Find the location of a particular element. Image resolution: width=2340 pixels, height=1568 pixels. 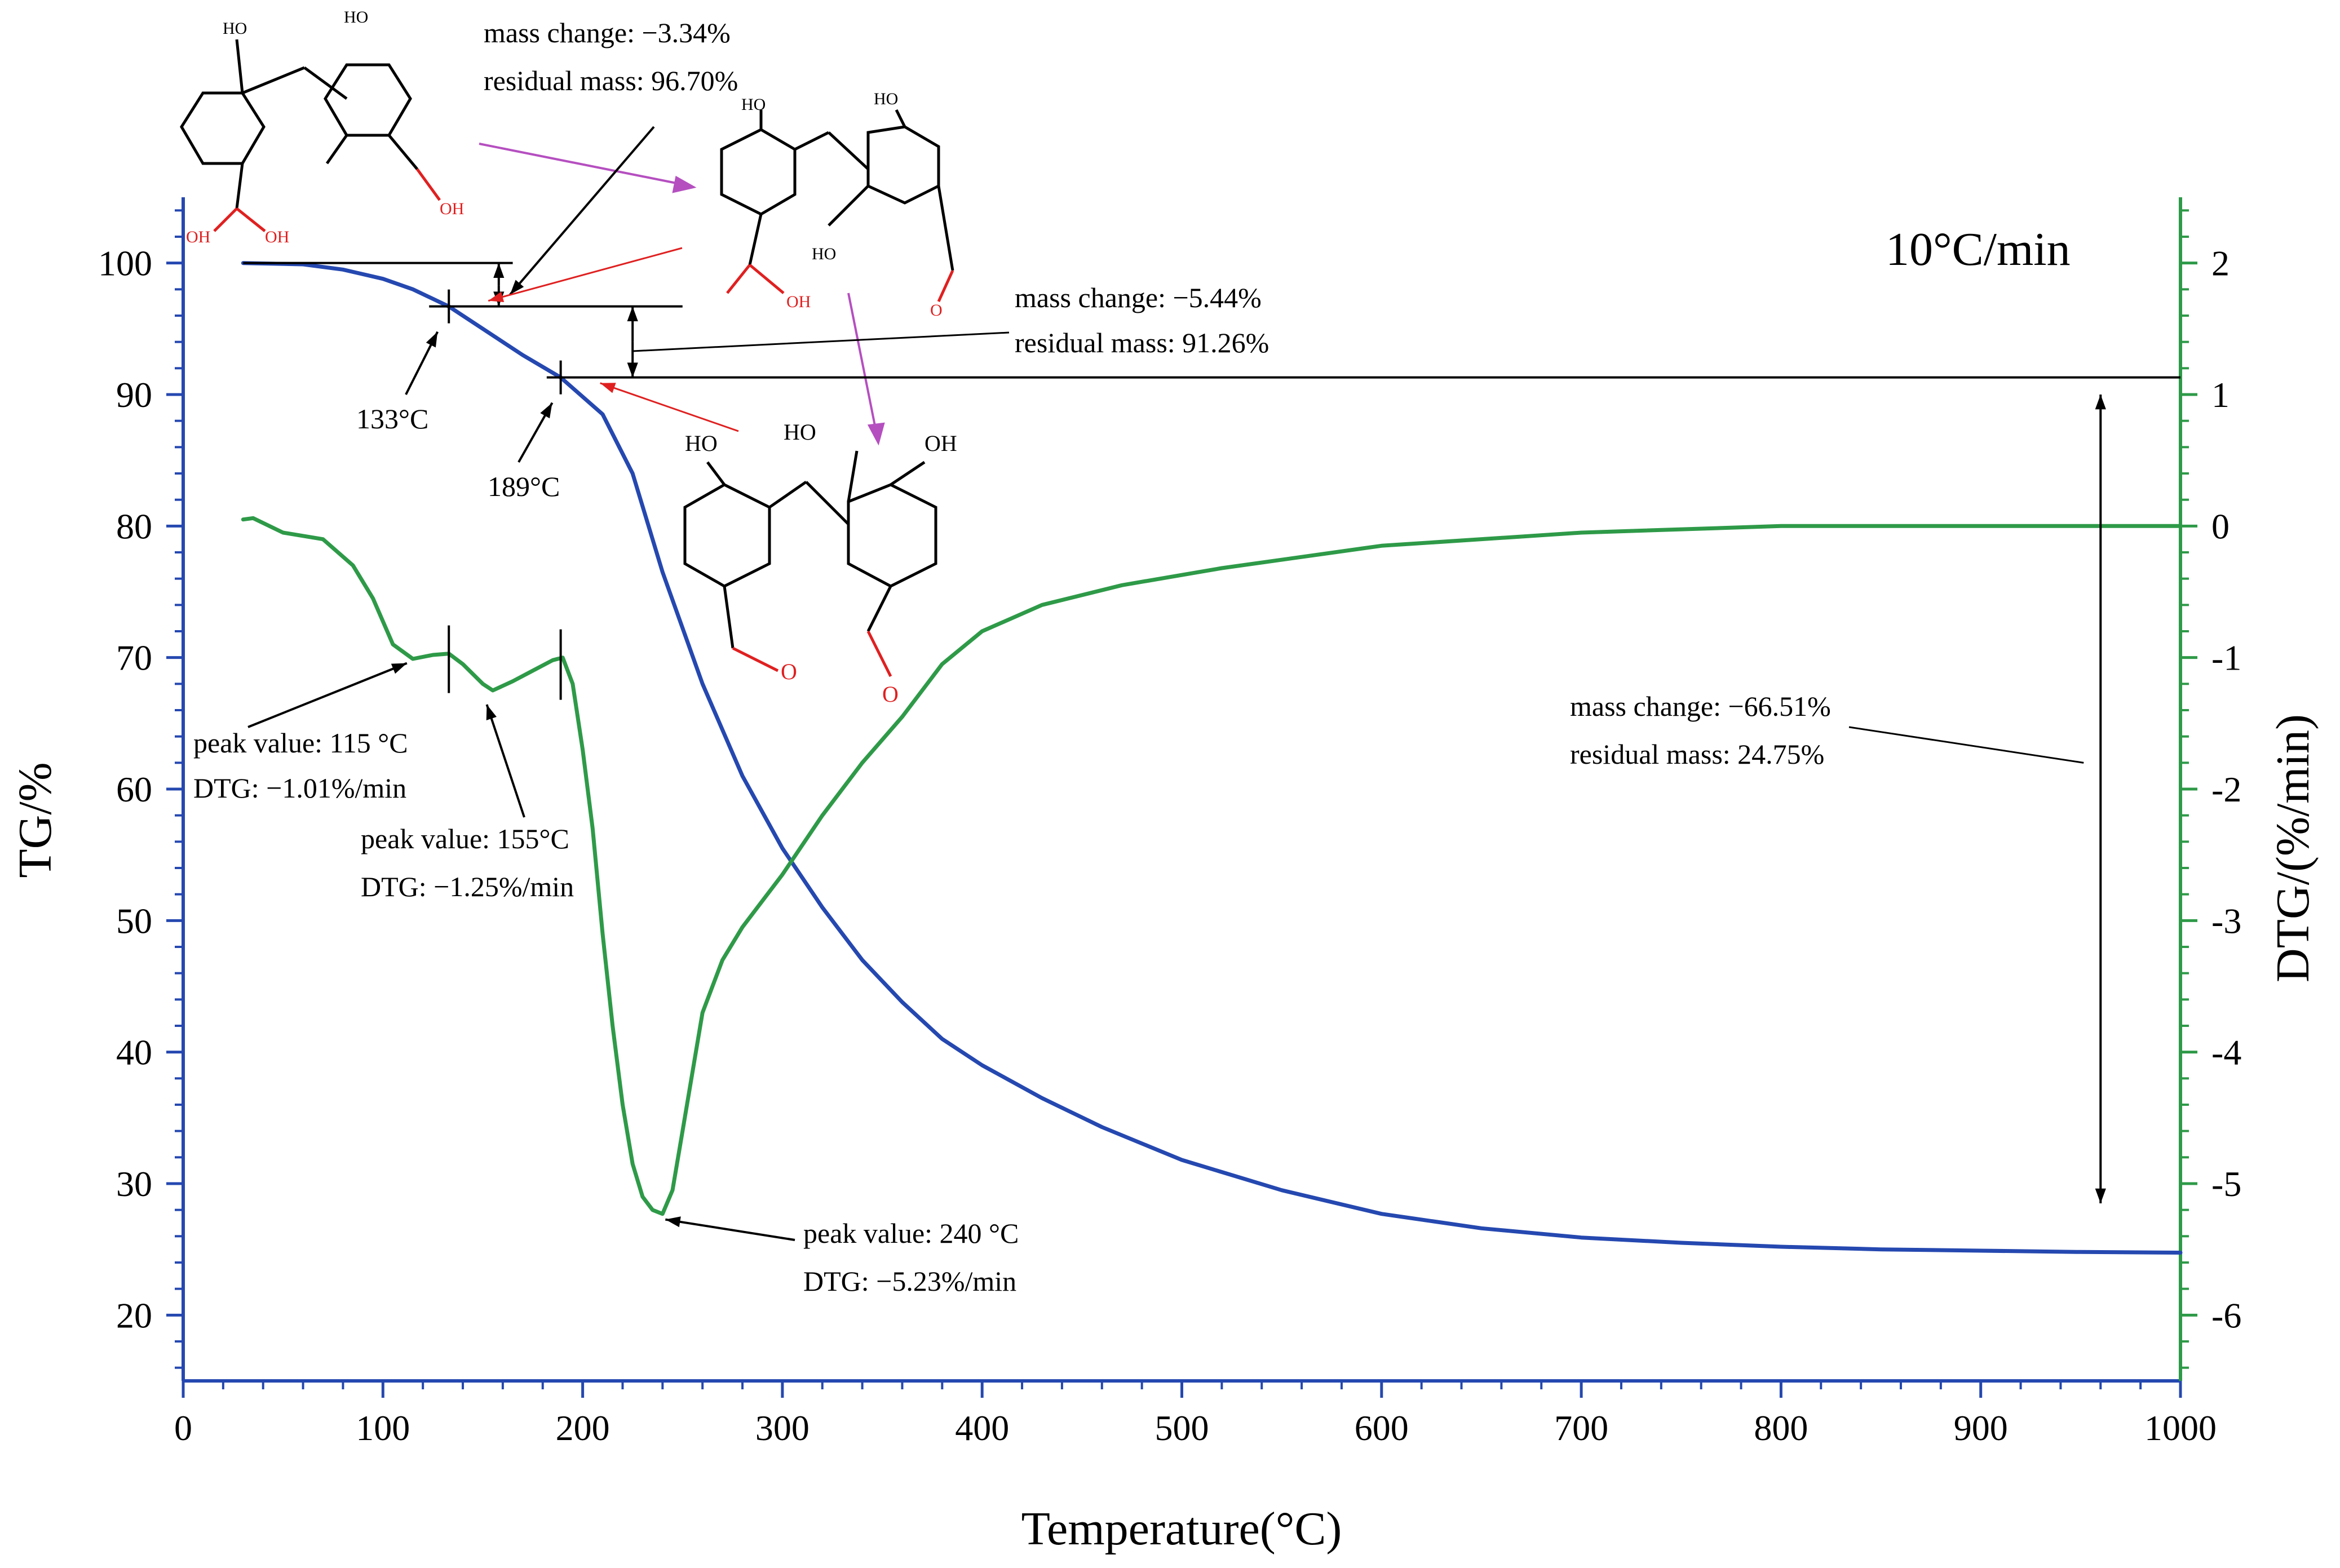

y-right-tick-label: -1 is located at coordinates (2226, 658).